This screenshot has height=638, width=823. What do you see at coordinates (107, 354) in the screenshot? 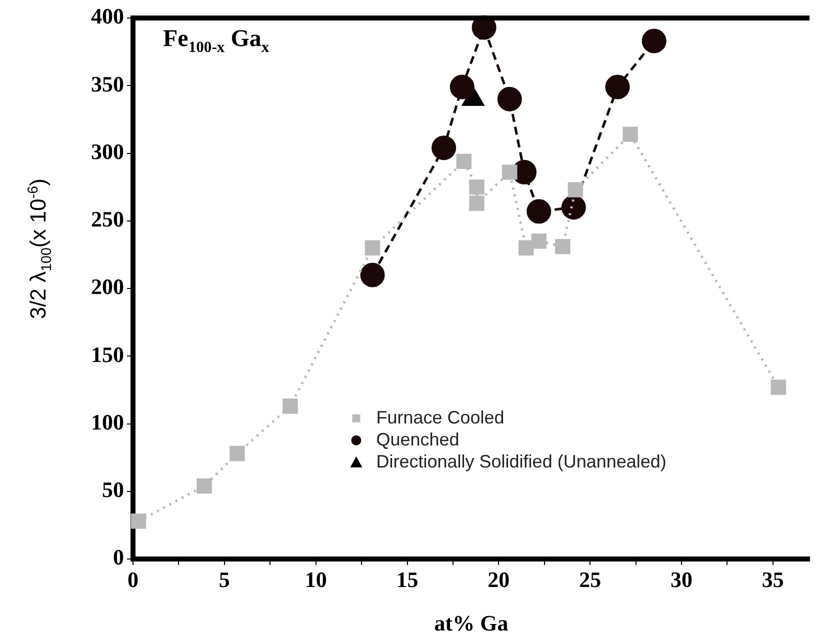
I see `y-tick-label: 150` at bounding box center [107, 354].